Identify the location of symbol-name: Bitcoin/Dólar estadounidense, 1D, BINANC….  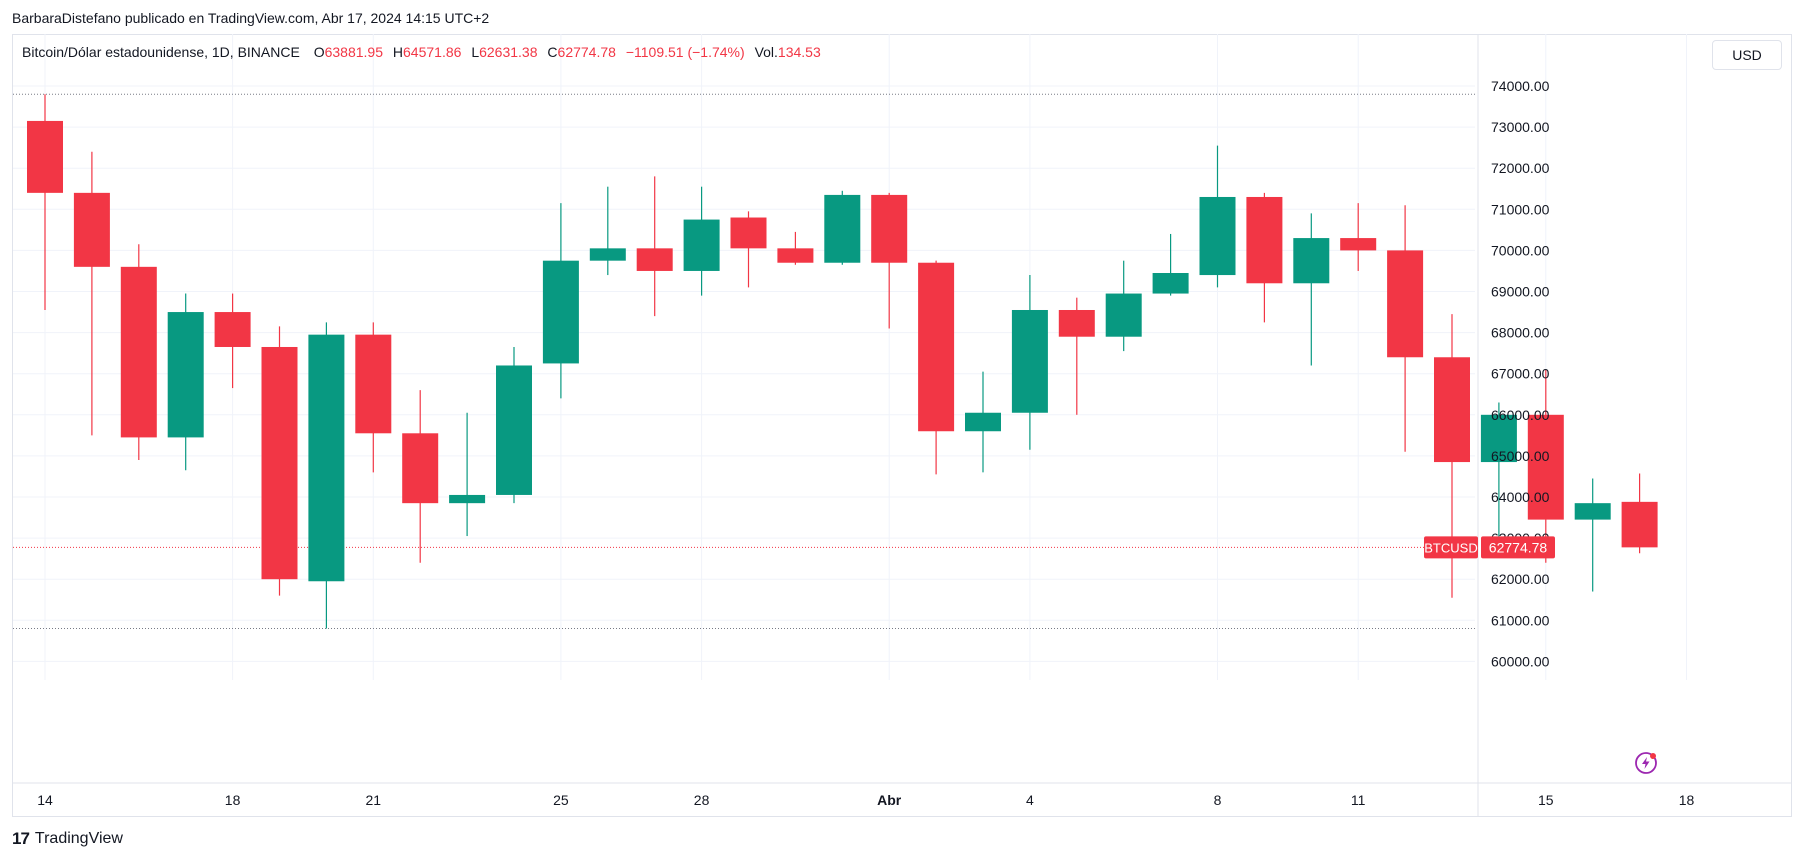
(161, 52).